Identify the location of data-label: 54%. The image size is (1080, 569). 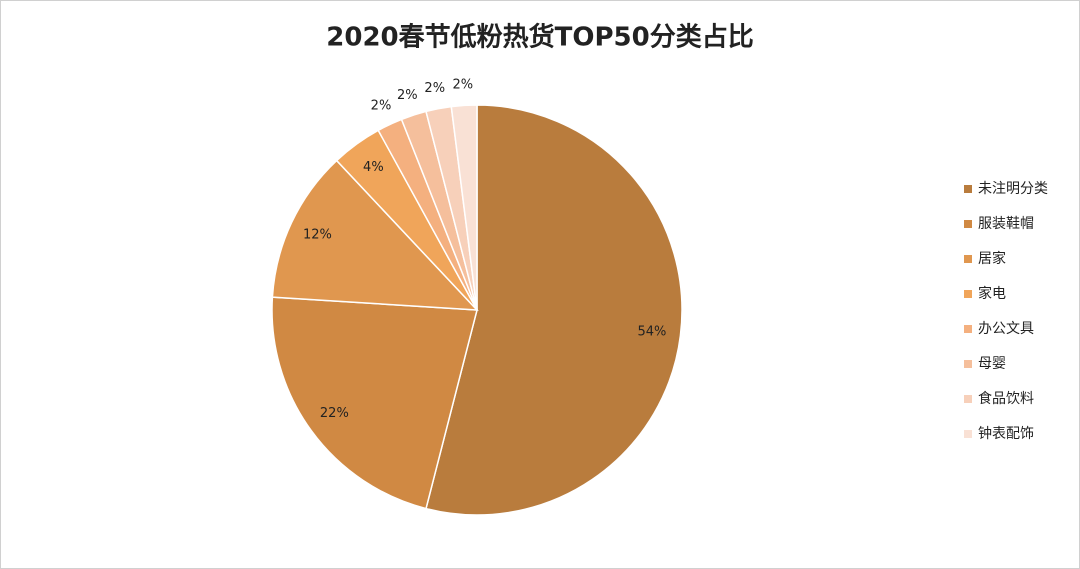
(651, 332).